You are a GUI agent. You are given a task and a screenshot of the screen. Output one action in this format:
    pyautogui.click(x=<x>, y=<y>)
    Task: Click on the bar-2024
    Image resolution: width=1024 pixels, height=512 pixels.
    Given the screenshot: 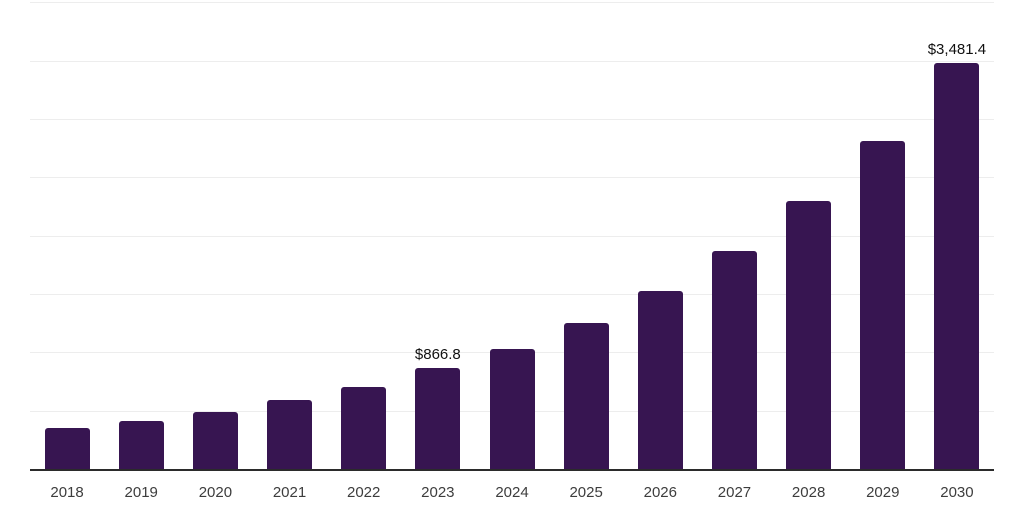 What is the action you would take?
    pyautogui.click(x=512, y=408)
    